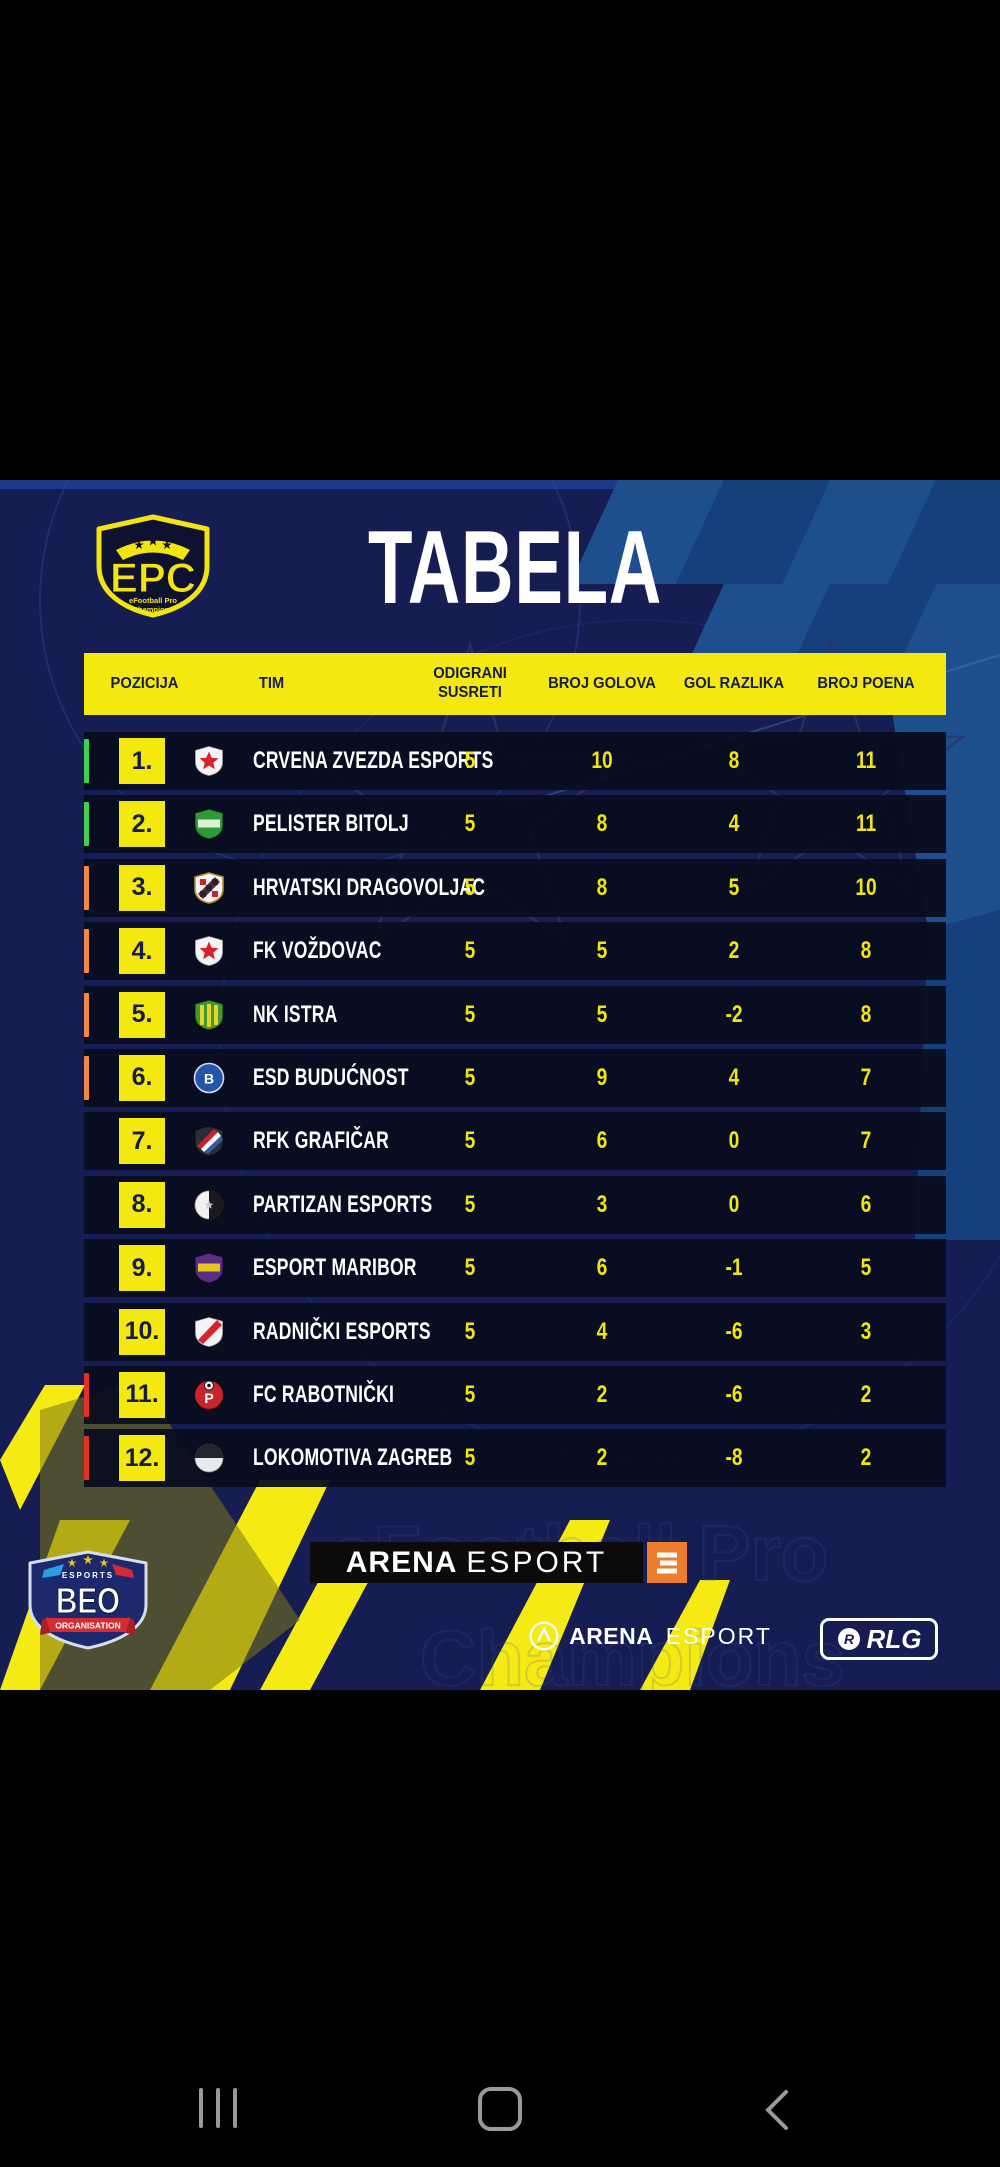  I want to click on back-icon, so click(778, 2110).